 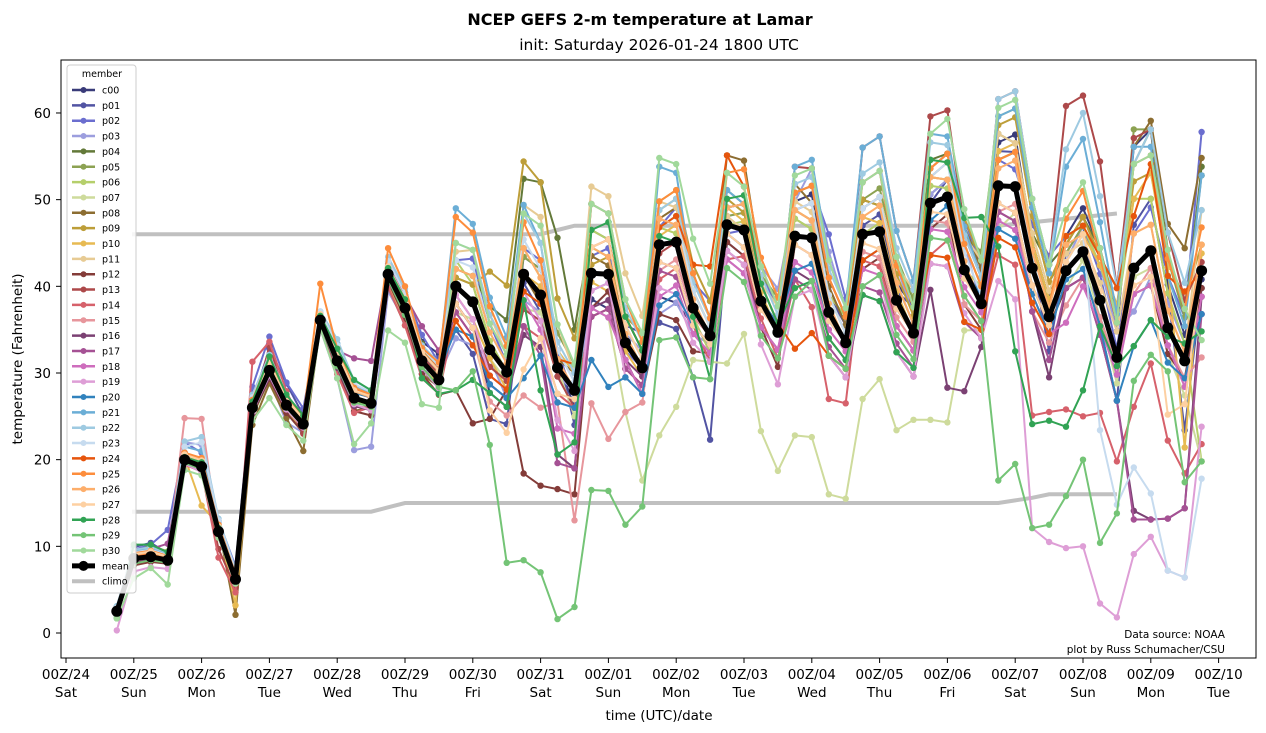 I want to click on legend-entry-p14: p14, so click(x=96, y=305).